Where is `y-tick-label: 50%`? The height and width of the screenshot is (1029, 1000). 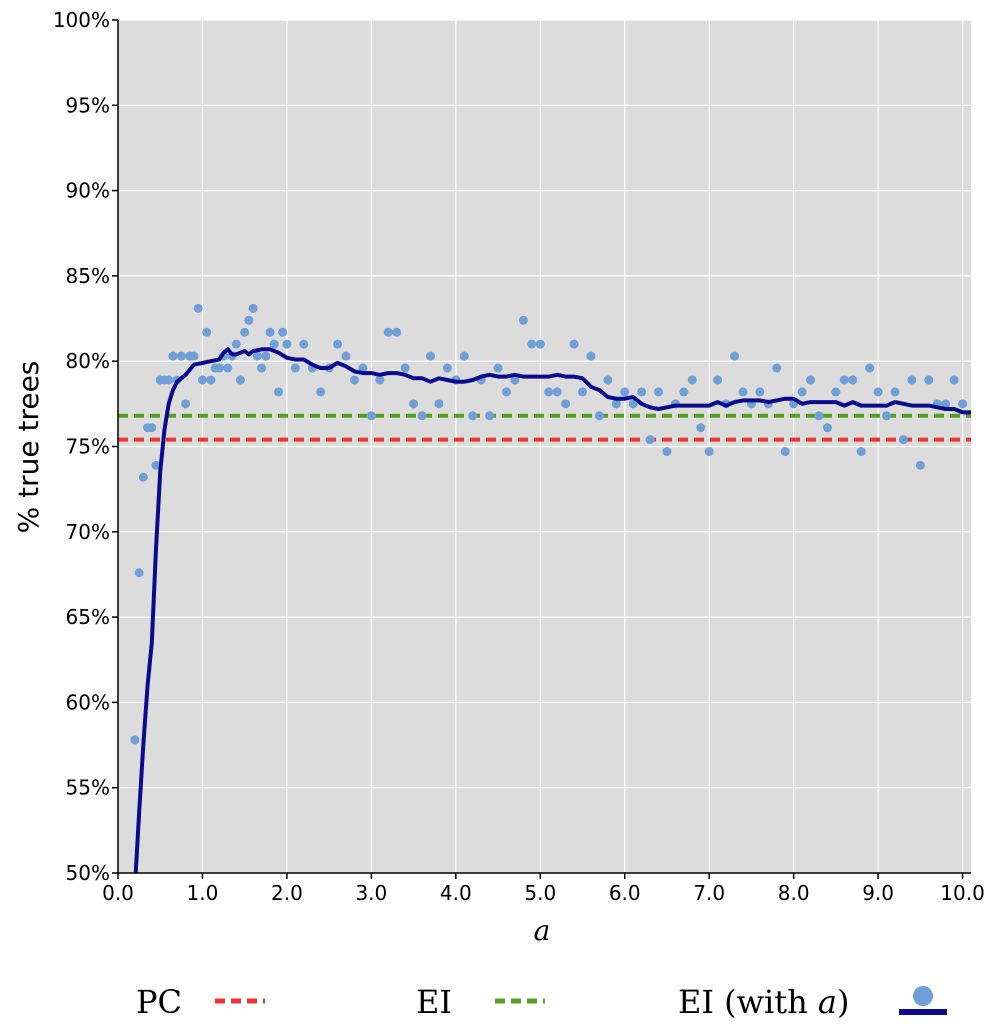 y-tick-label: 50% is located at coordinates (88, 873).